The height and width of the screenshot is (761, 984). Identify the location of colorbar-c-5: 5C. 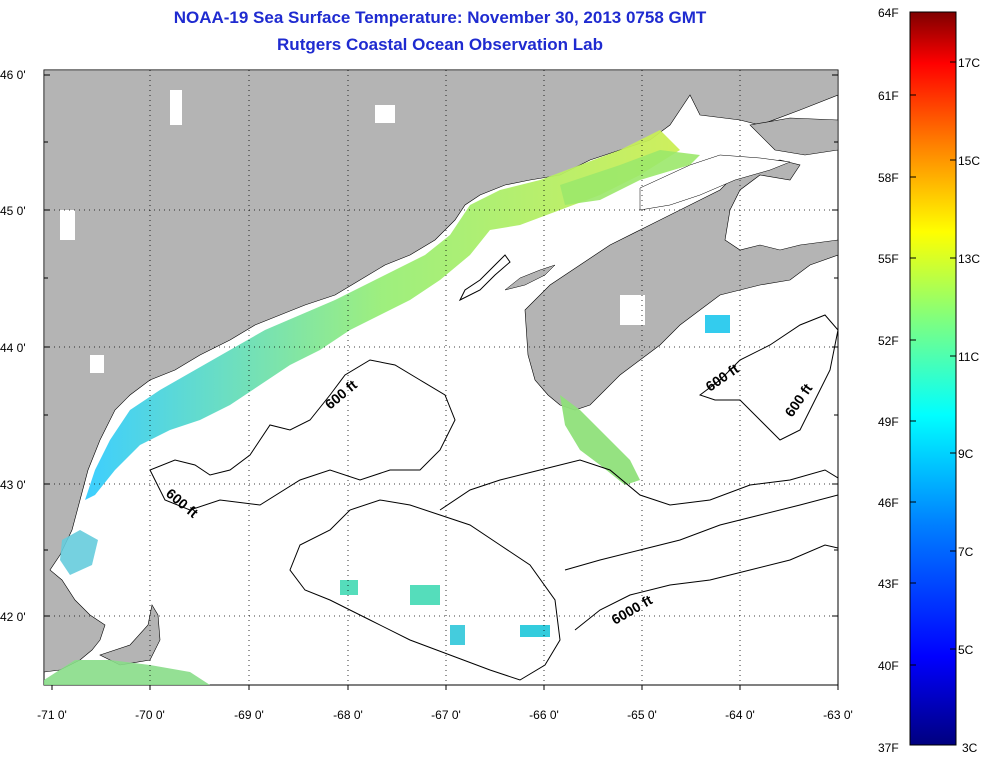
(966, 650).